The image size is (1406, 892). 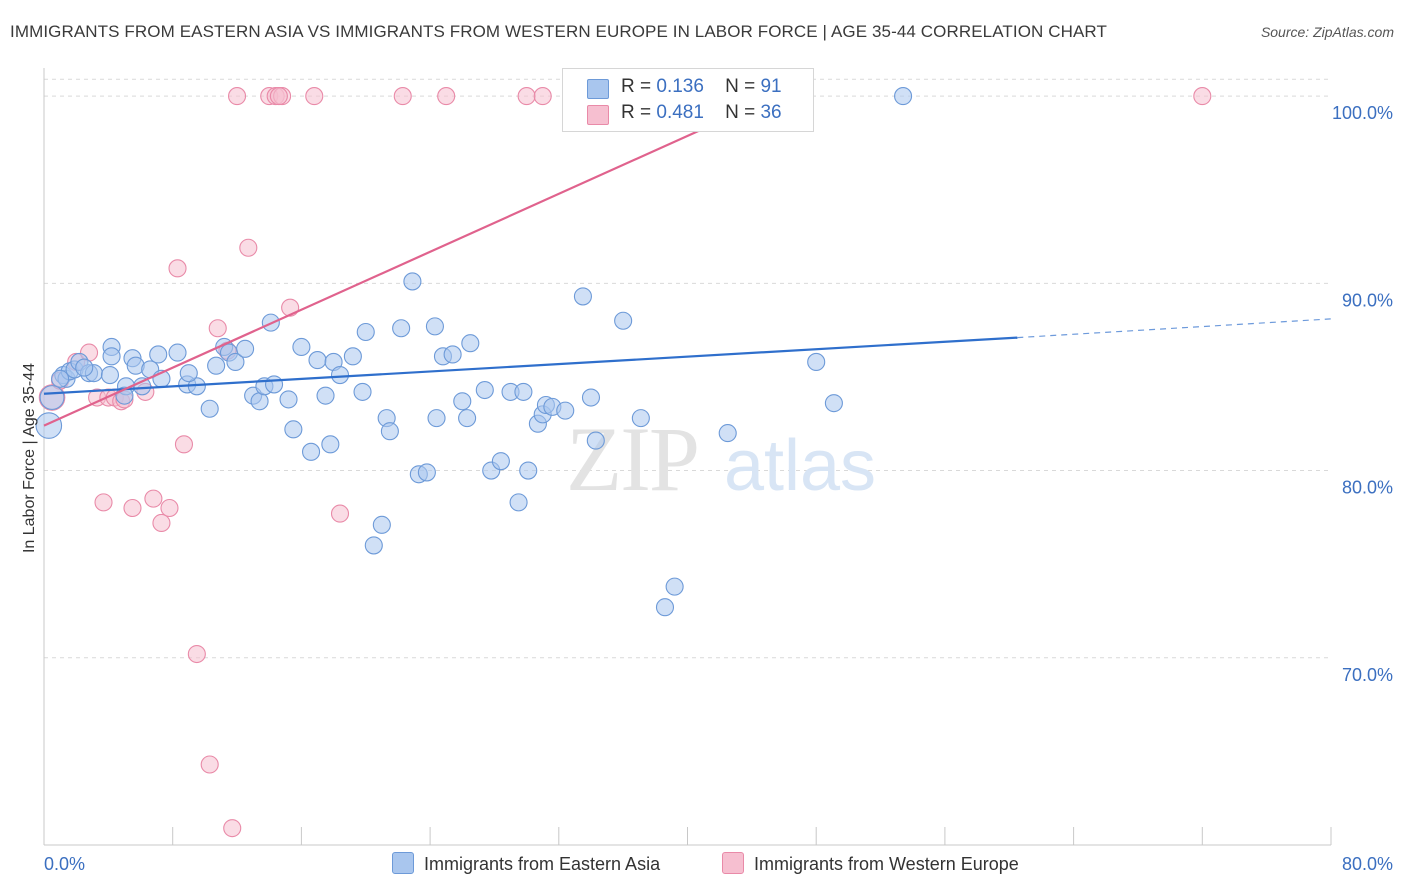 I want to click on watermark-zip: ZIP, so click(x=632, y=459).